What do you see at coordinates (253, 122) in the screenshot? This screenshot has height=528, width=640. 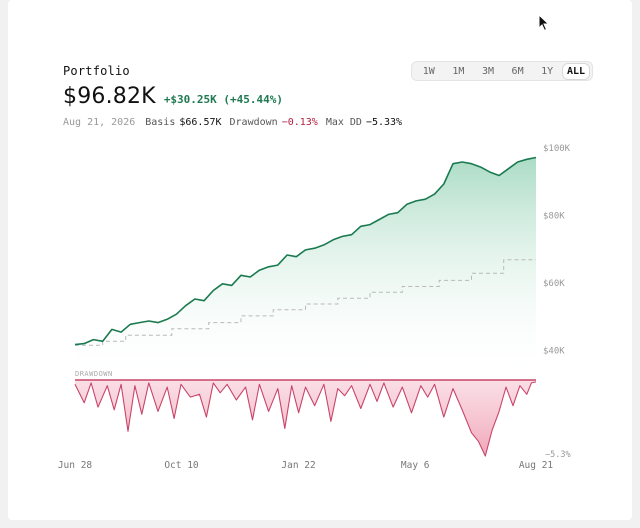 I see `drawdown-label: Drawdown` at bounding box center [253, 122].